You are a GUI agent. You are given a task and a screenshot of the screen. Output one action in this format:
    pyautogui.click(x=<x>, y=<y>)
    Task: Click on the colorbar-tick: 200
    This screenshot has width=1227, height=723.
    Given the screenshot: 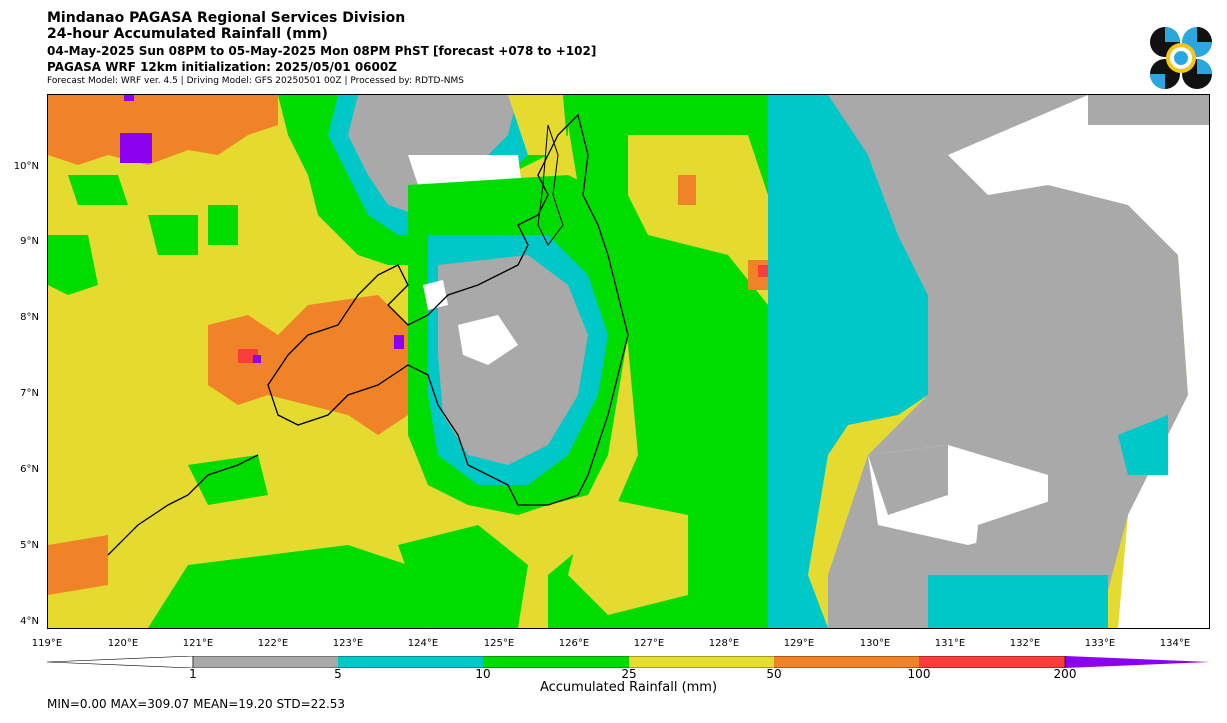 What is the action you would take?
    pyautogui.click(x=1065, y=674)
    